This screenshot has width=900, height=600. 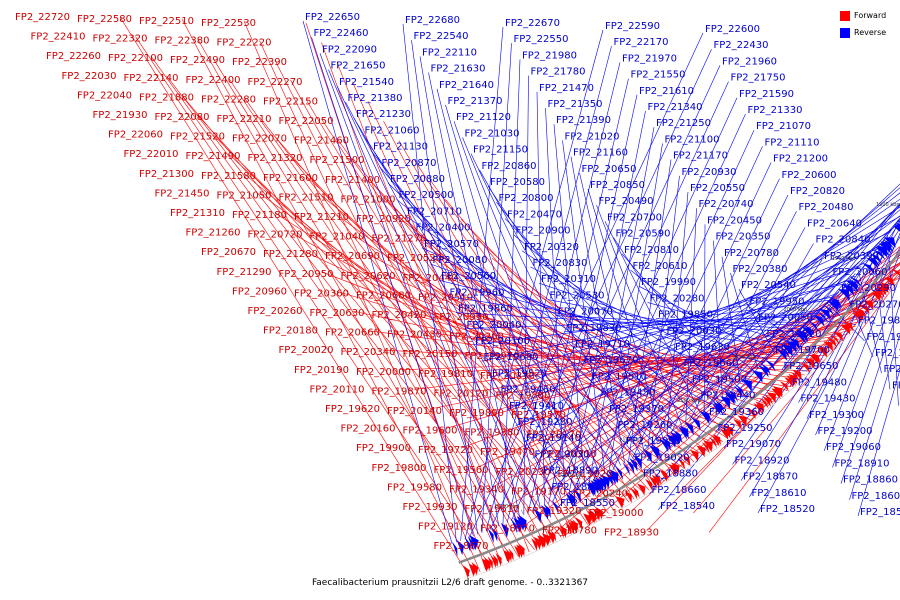 I want to click on forward-gene-label: FP2_20330, so click(x=507, y=376).